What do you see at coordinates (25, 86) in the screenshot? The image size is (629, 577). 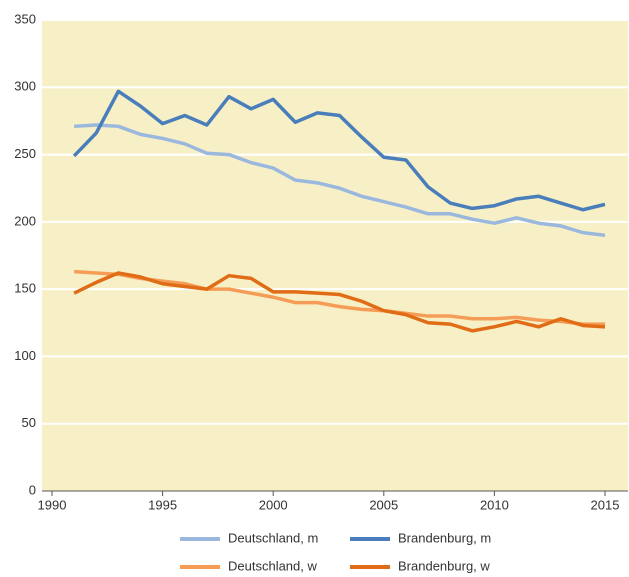 I see `y-tick-label: 300` at bounding box center [25, 86].